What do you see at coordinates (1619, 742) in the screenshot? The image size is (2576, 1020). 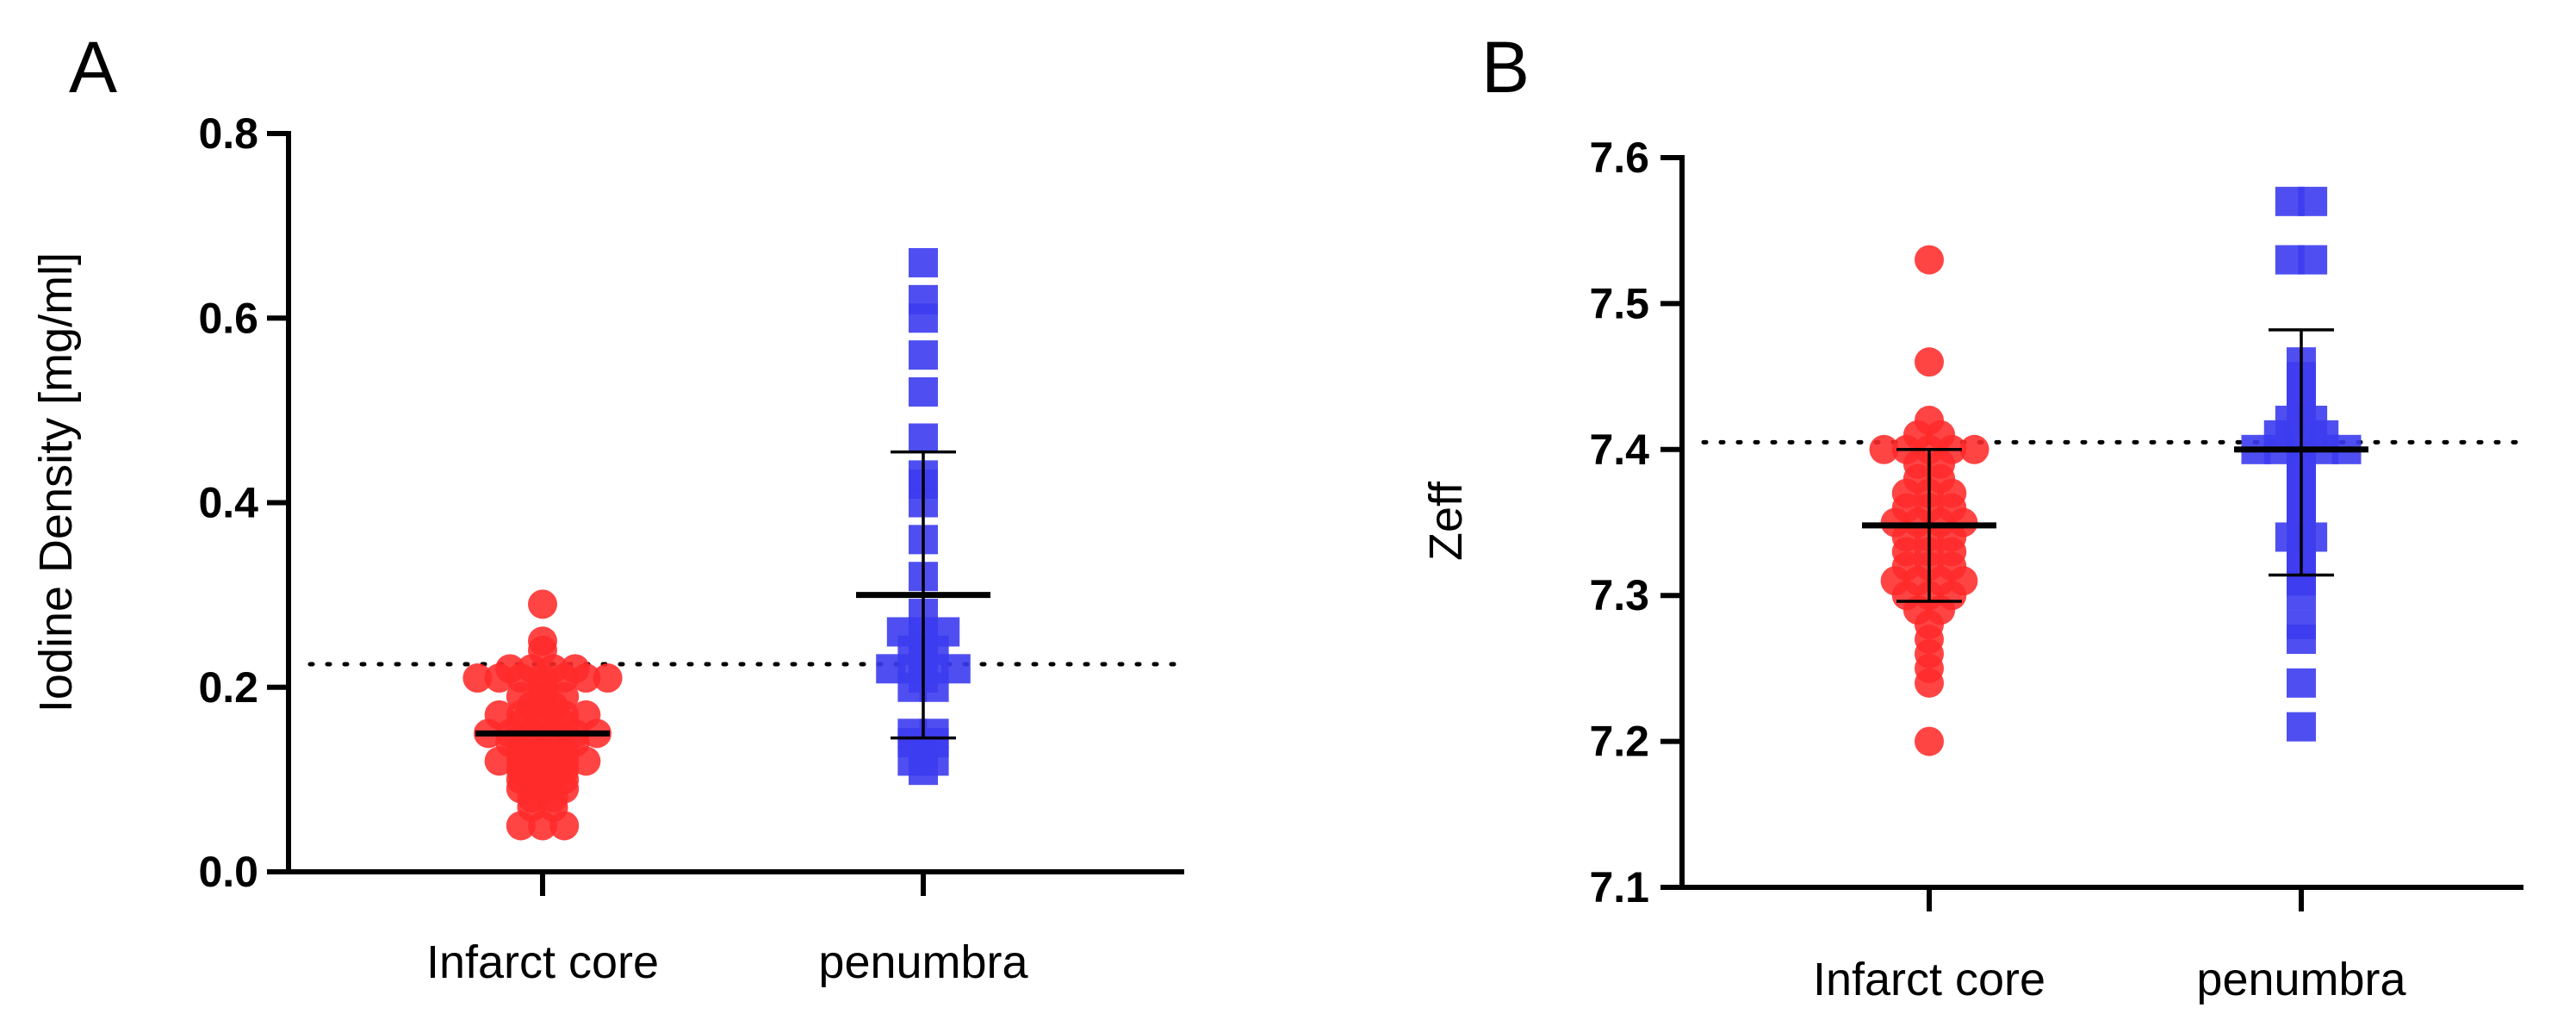 I see `y-tick-label: 7.2` at bounding box center [1619, 742].